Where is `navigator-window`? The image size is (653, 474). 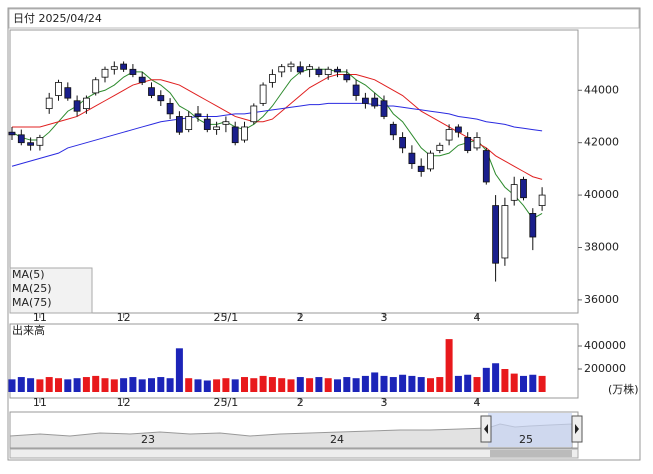
navigator-window is located at coordinates (530, 430).